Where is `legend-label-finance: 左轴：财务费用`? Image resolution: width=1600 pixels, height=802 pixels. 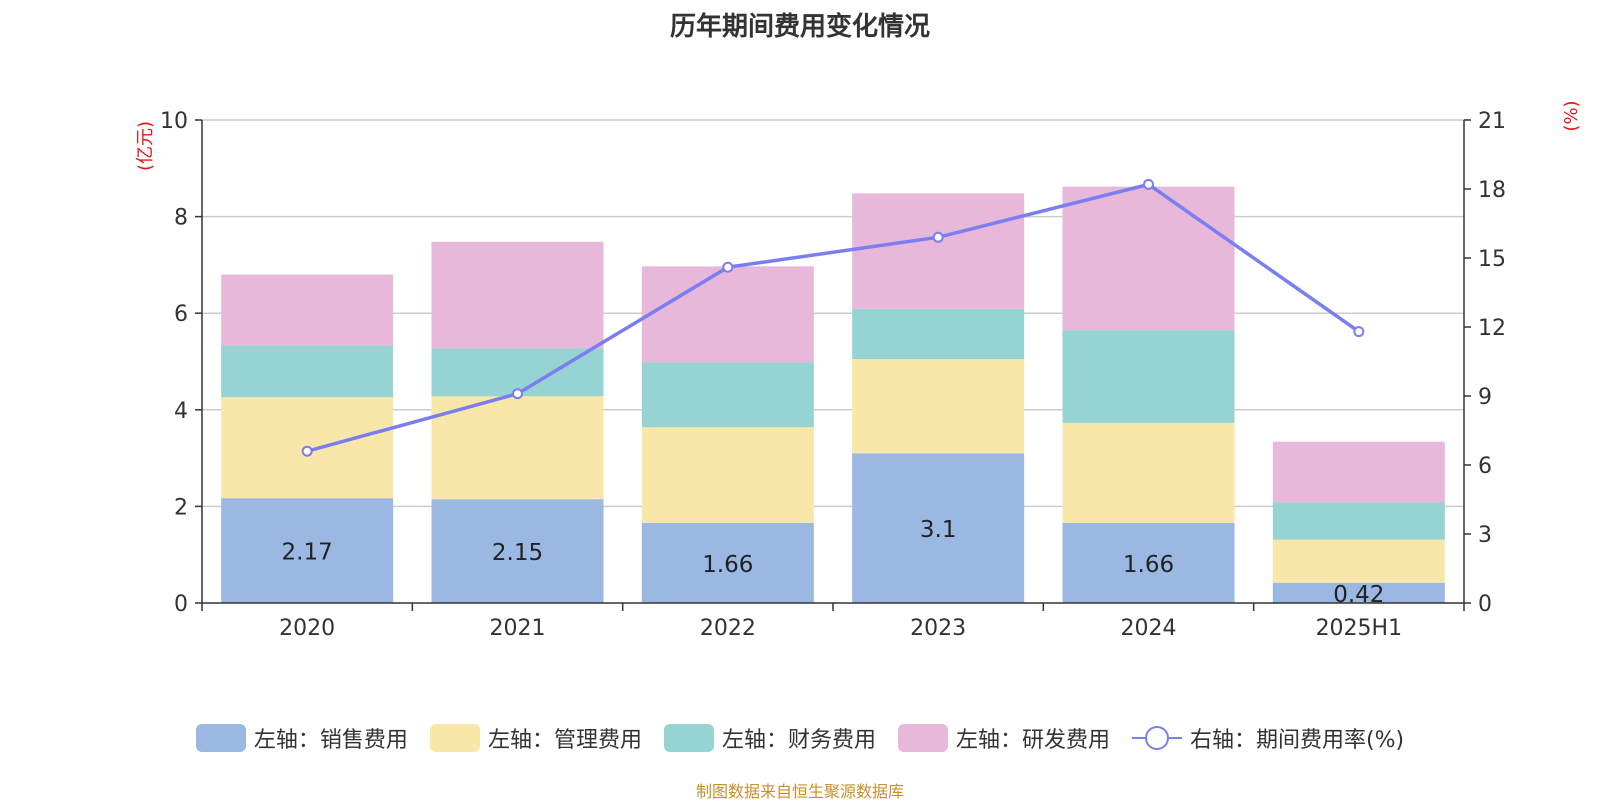
legend-label-finance: 左轴：财务费用 is located at coordinates (798, 740).